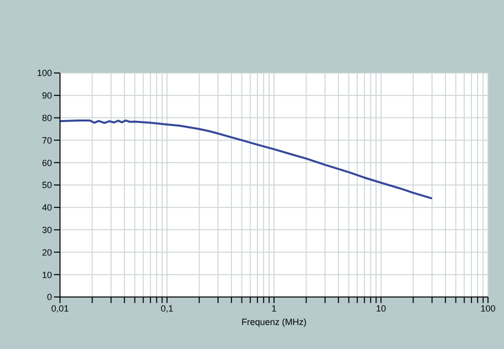 This screenshot has width=504, height=349. What do you see at coordinates (47, 185) in the screenshot?
I see `y-tick-label: 50` at bounding box center [47, 185].